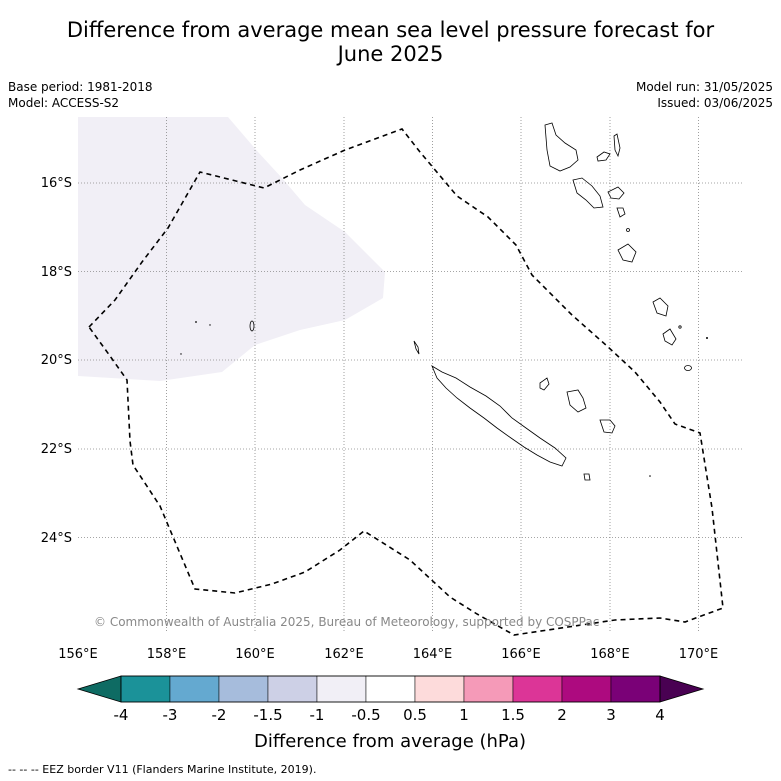 Image resolution: width=781 pixels, height=781 pixels. Describe the element at coordinates (99, 689) in the screenshot. I see `colorbar-extend-low` at that location.